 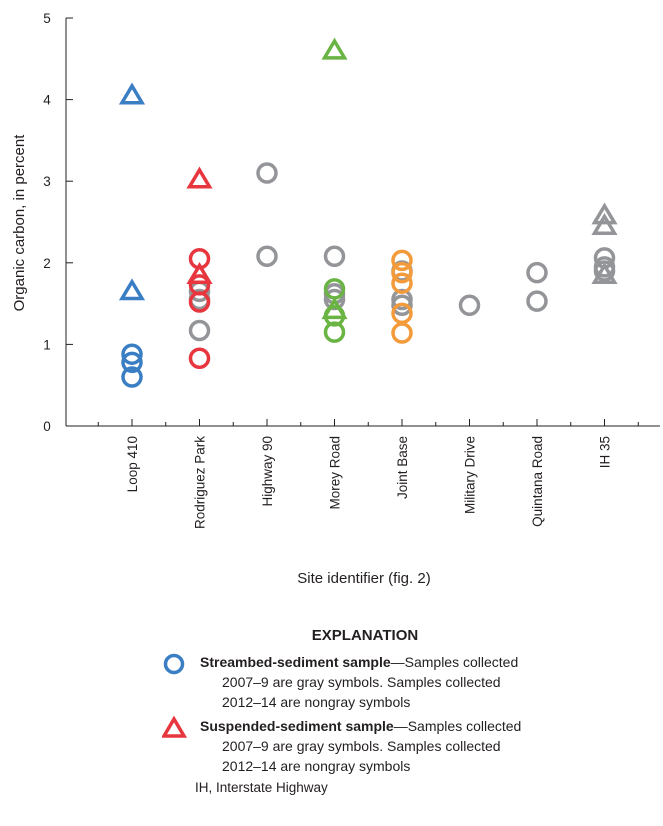 What do you see at coordinates (363, 578) in the screenshot?
I see `x-axis-title: Site identifier (fig. 2)` at bounding box center [363, 578].